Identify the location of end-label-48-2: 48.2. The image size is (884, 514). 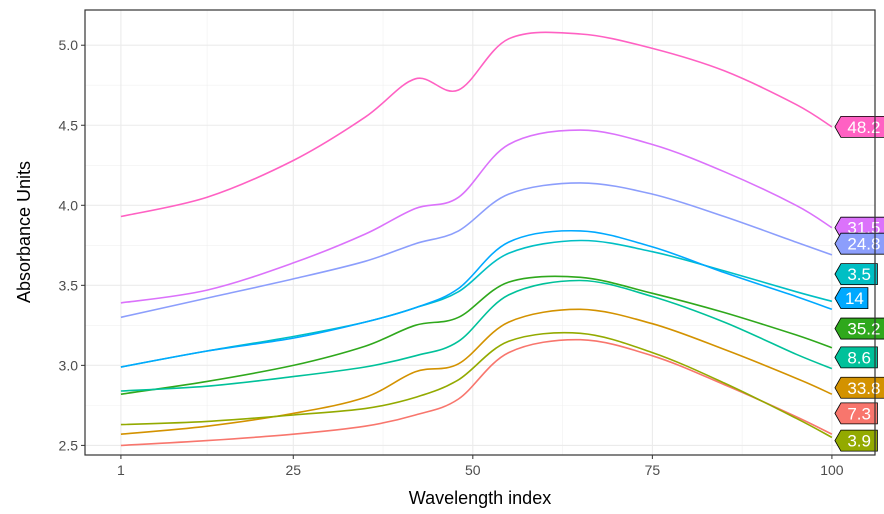
(859, 126).